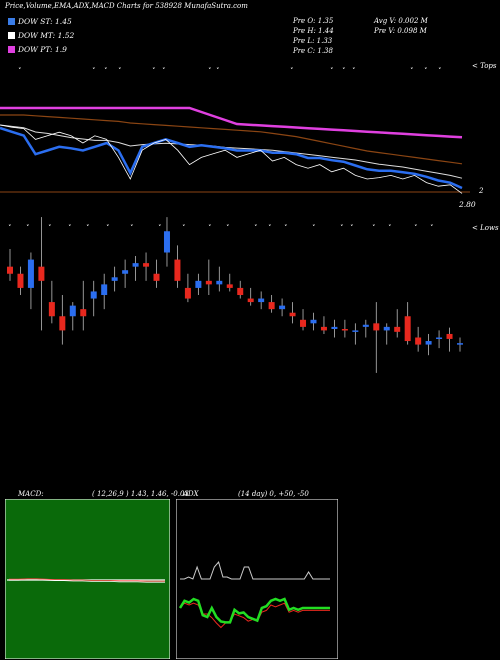 The image size is (500, 660). What do you see at coordinates (191, 494) in the screenshot?
I see `adx-label: ADX` at bounding box center [191, 494].